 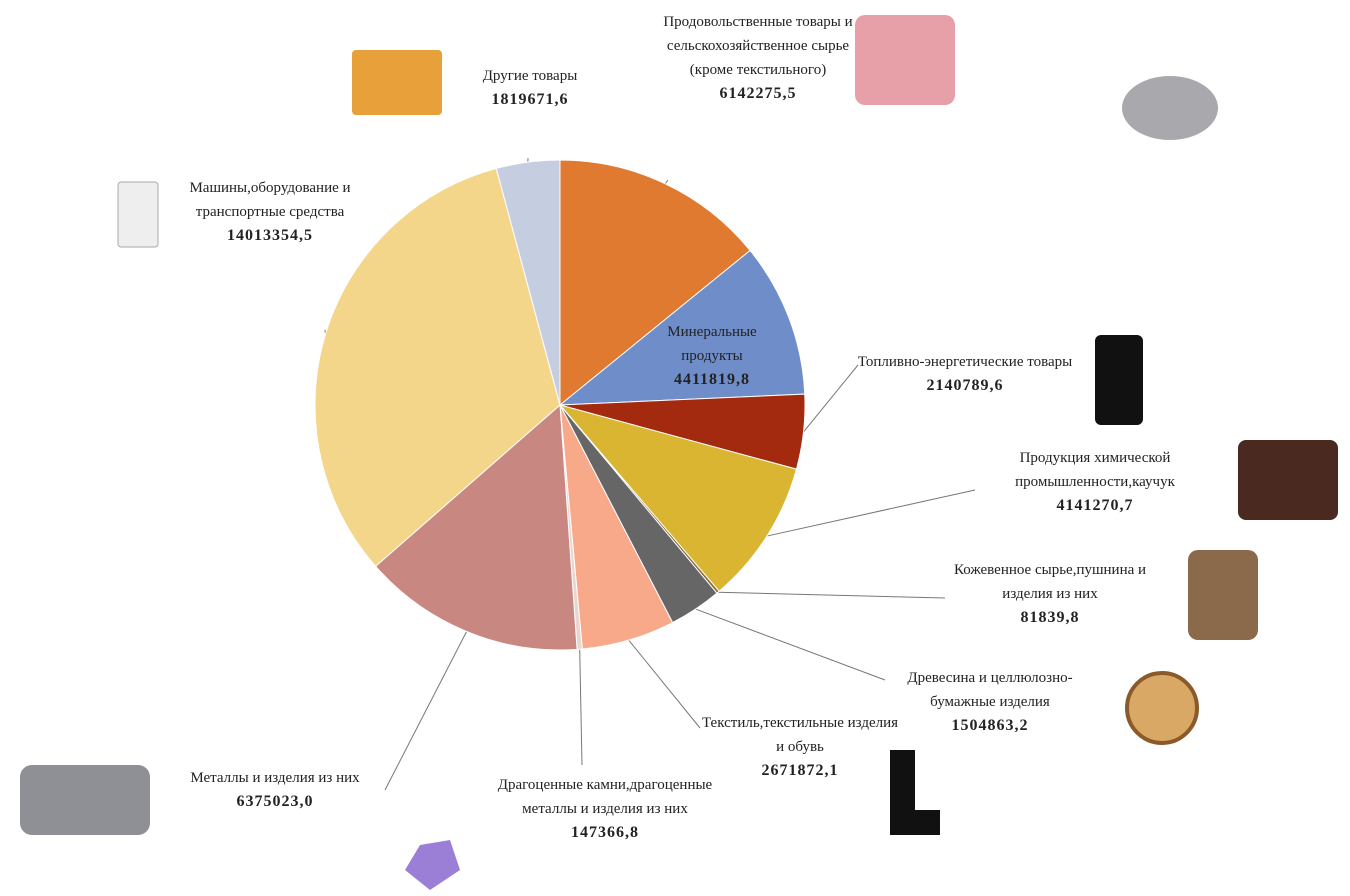 I want to click on value-label: 2671872,1, so click(x=800, y=770).